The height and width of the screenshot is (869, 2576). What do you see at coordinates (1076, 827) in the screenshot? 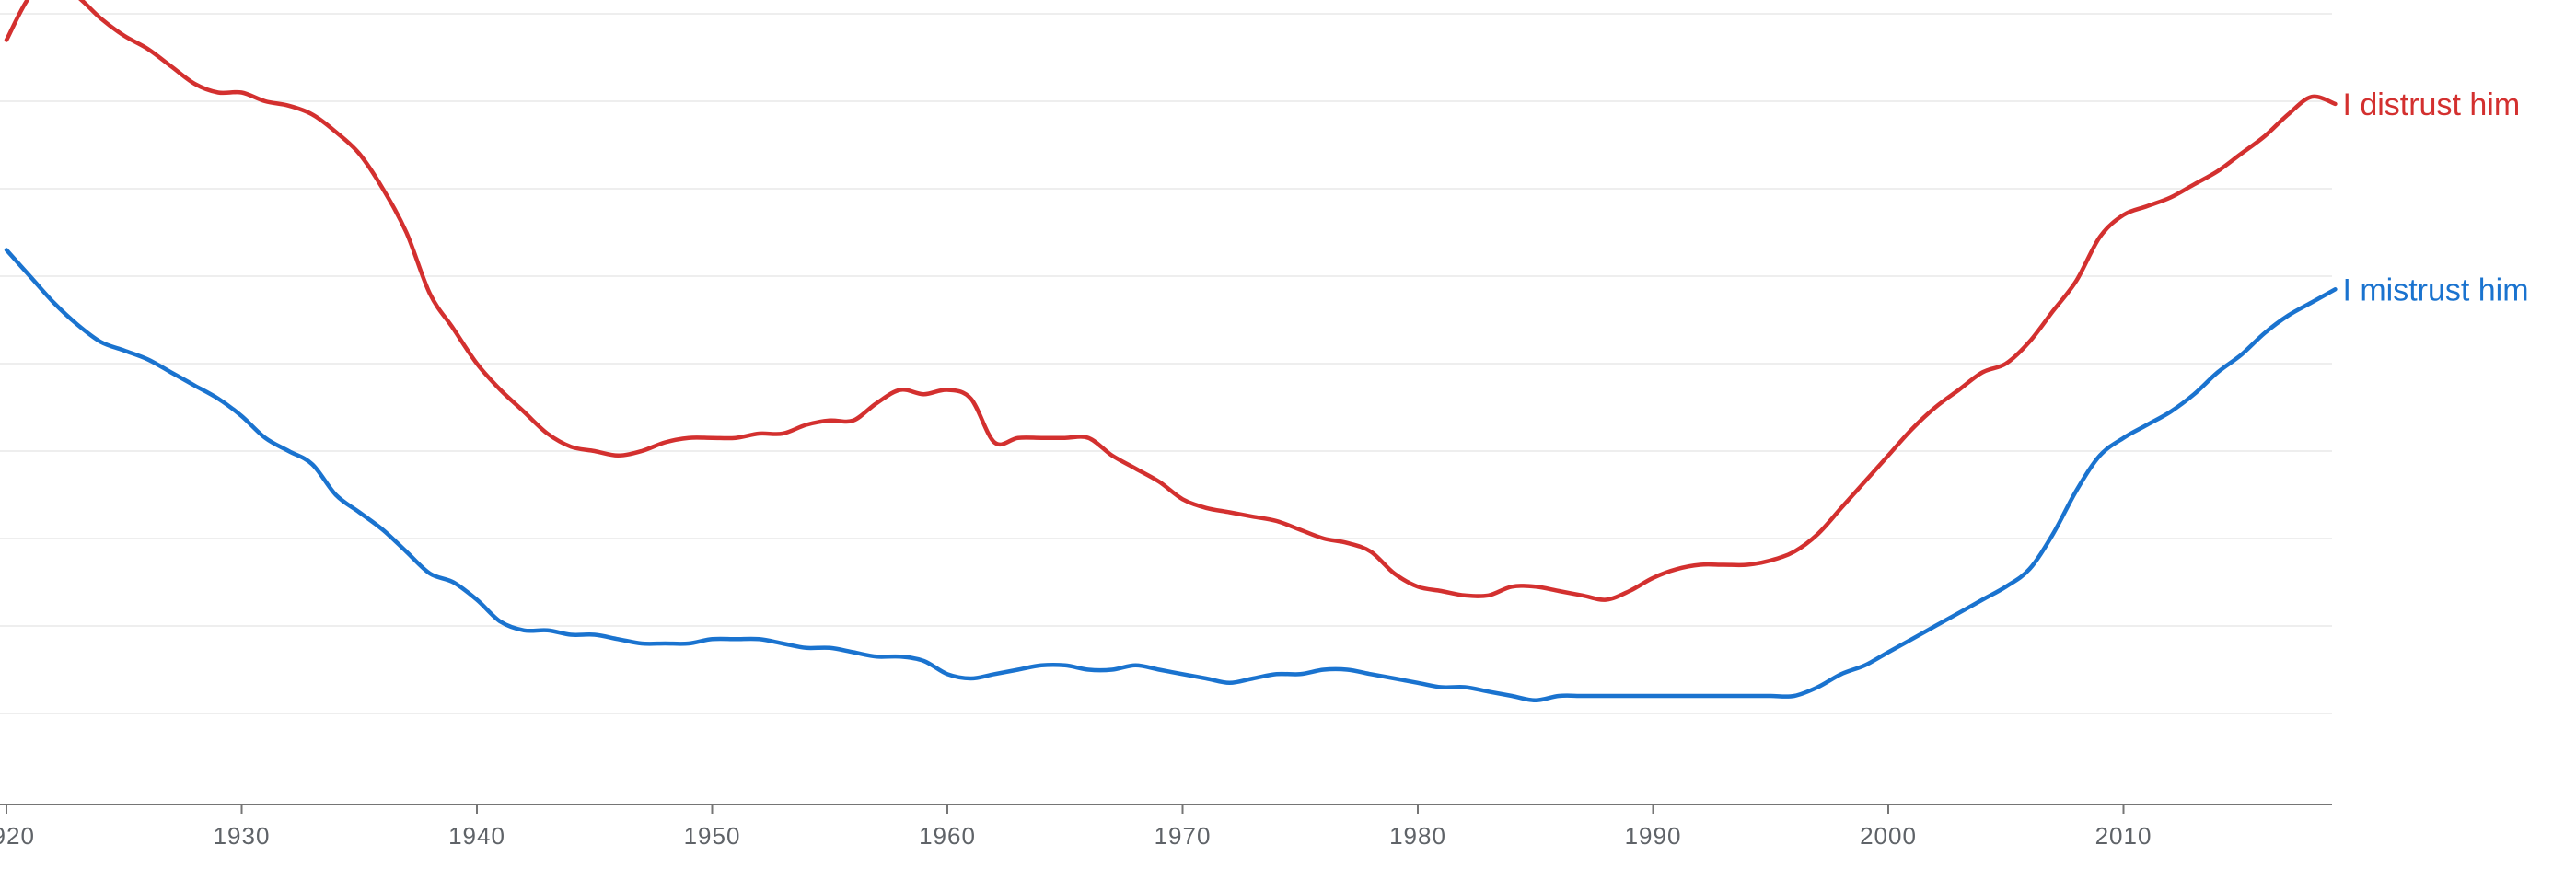
I see `x-axis-ticks: 1920 1930 1940 1950 1960 1970 1980 1990 2000 2010` at bounding box center [1076, 827].